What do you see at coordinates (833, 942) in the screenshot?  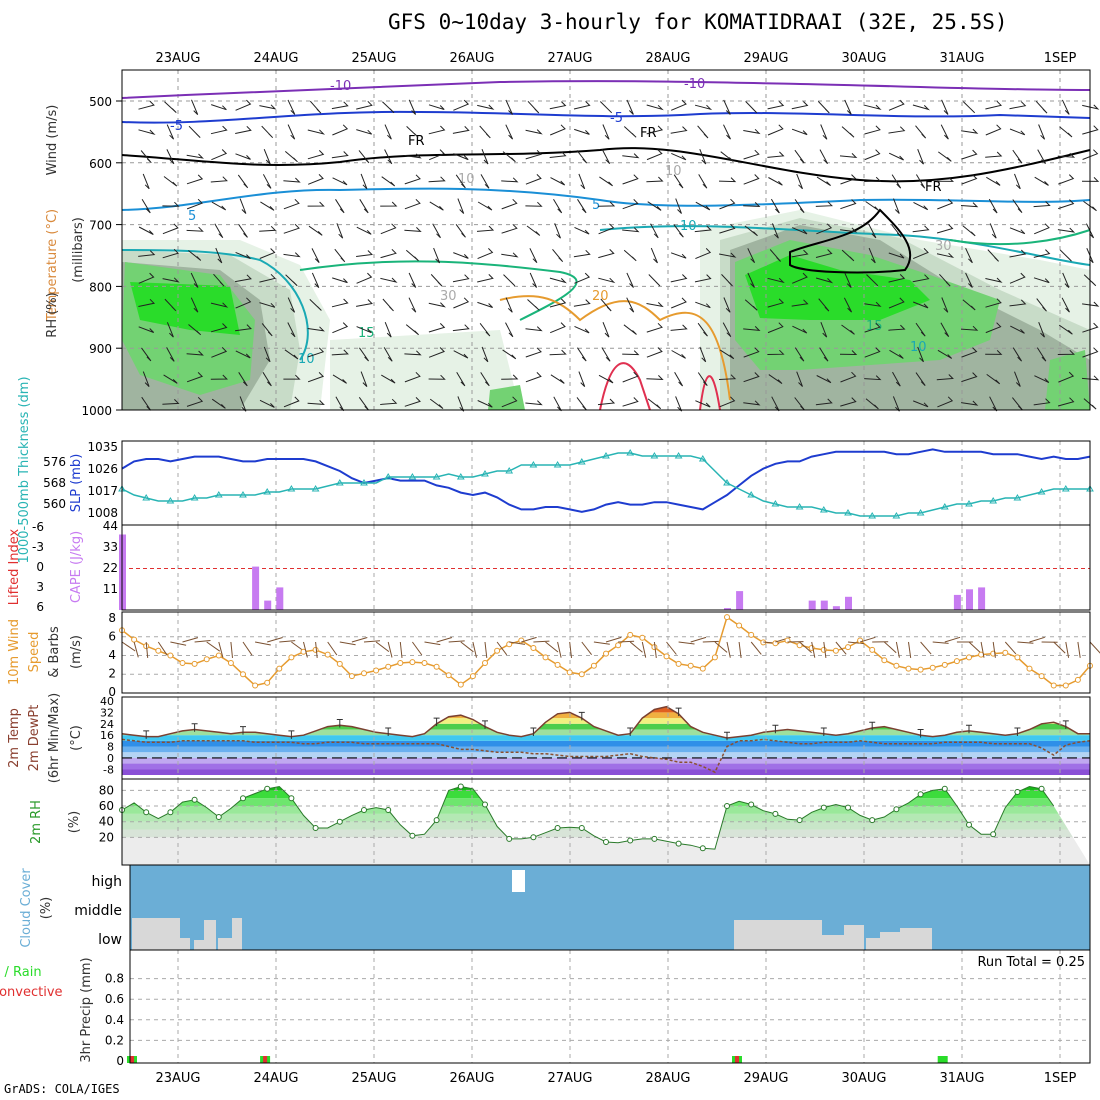 I see `cloud-block` at bounding box center [833, 942].